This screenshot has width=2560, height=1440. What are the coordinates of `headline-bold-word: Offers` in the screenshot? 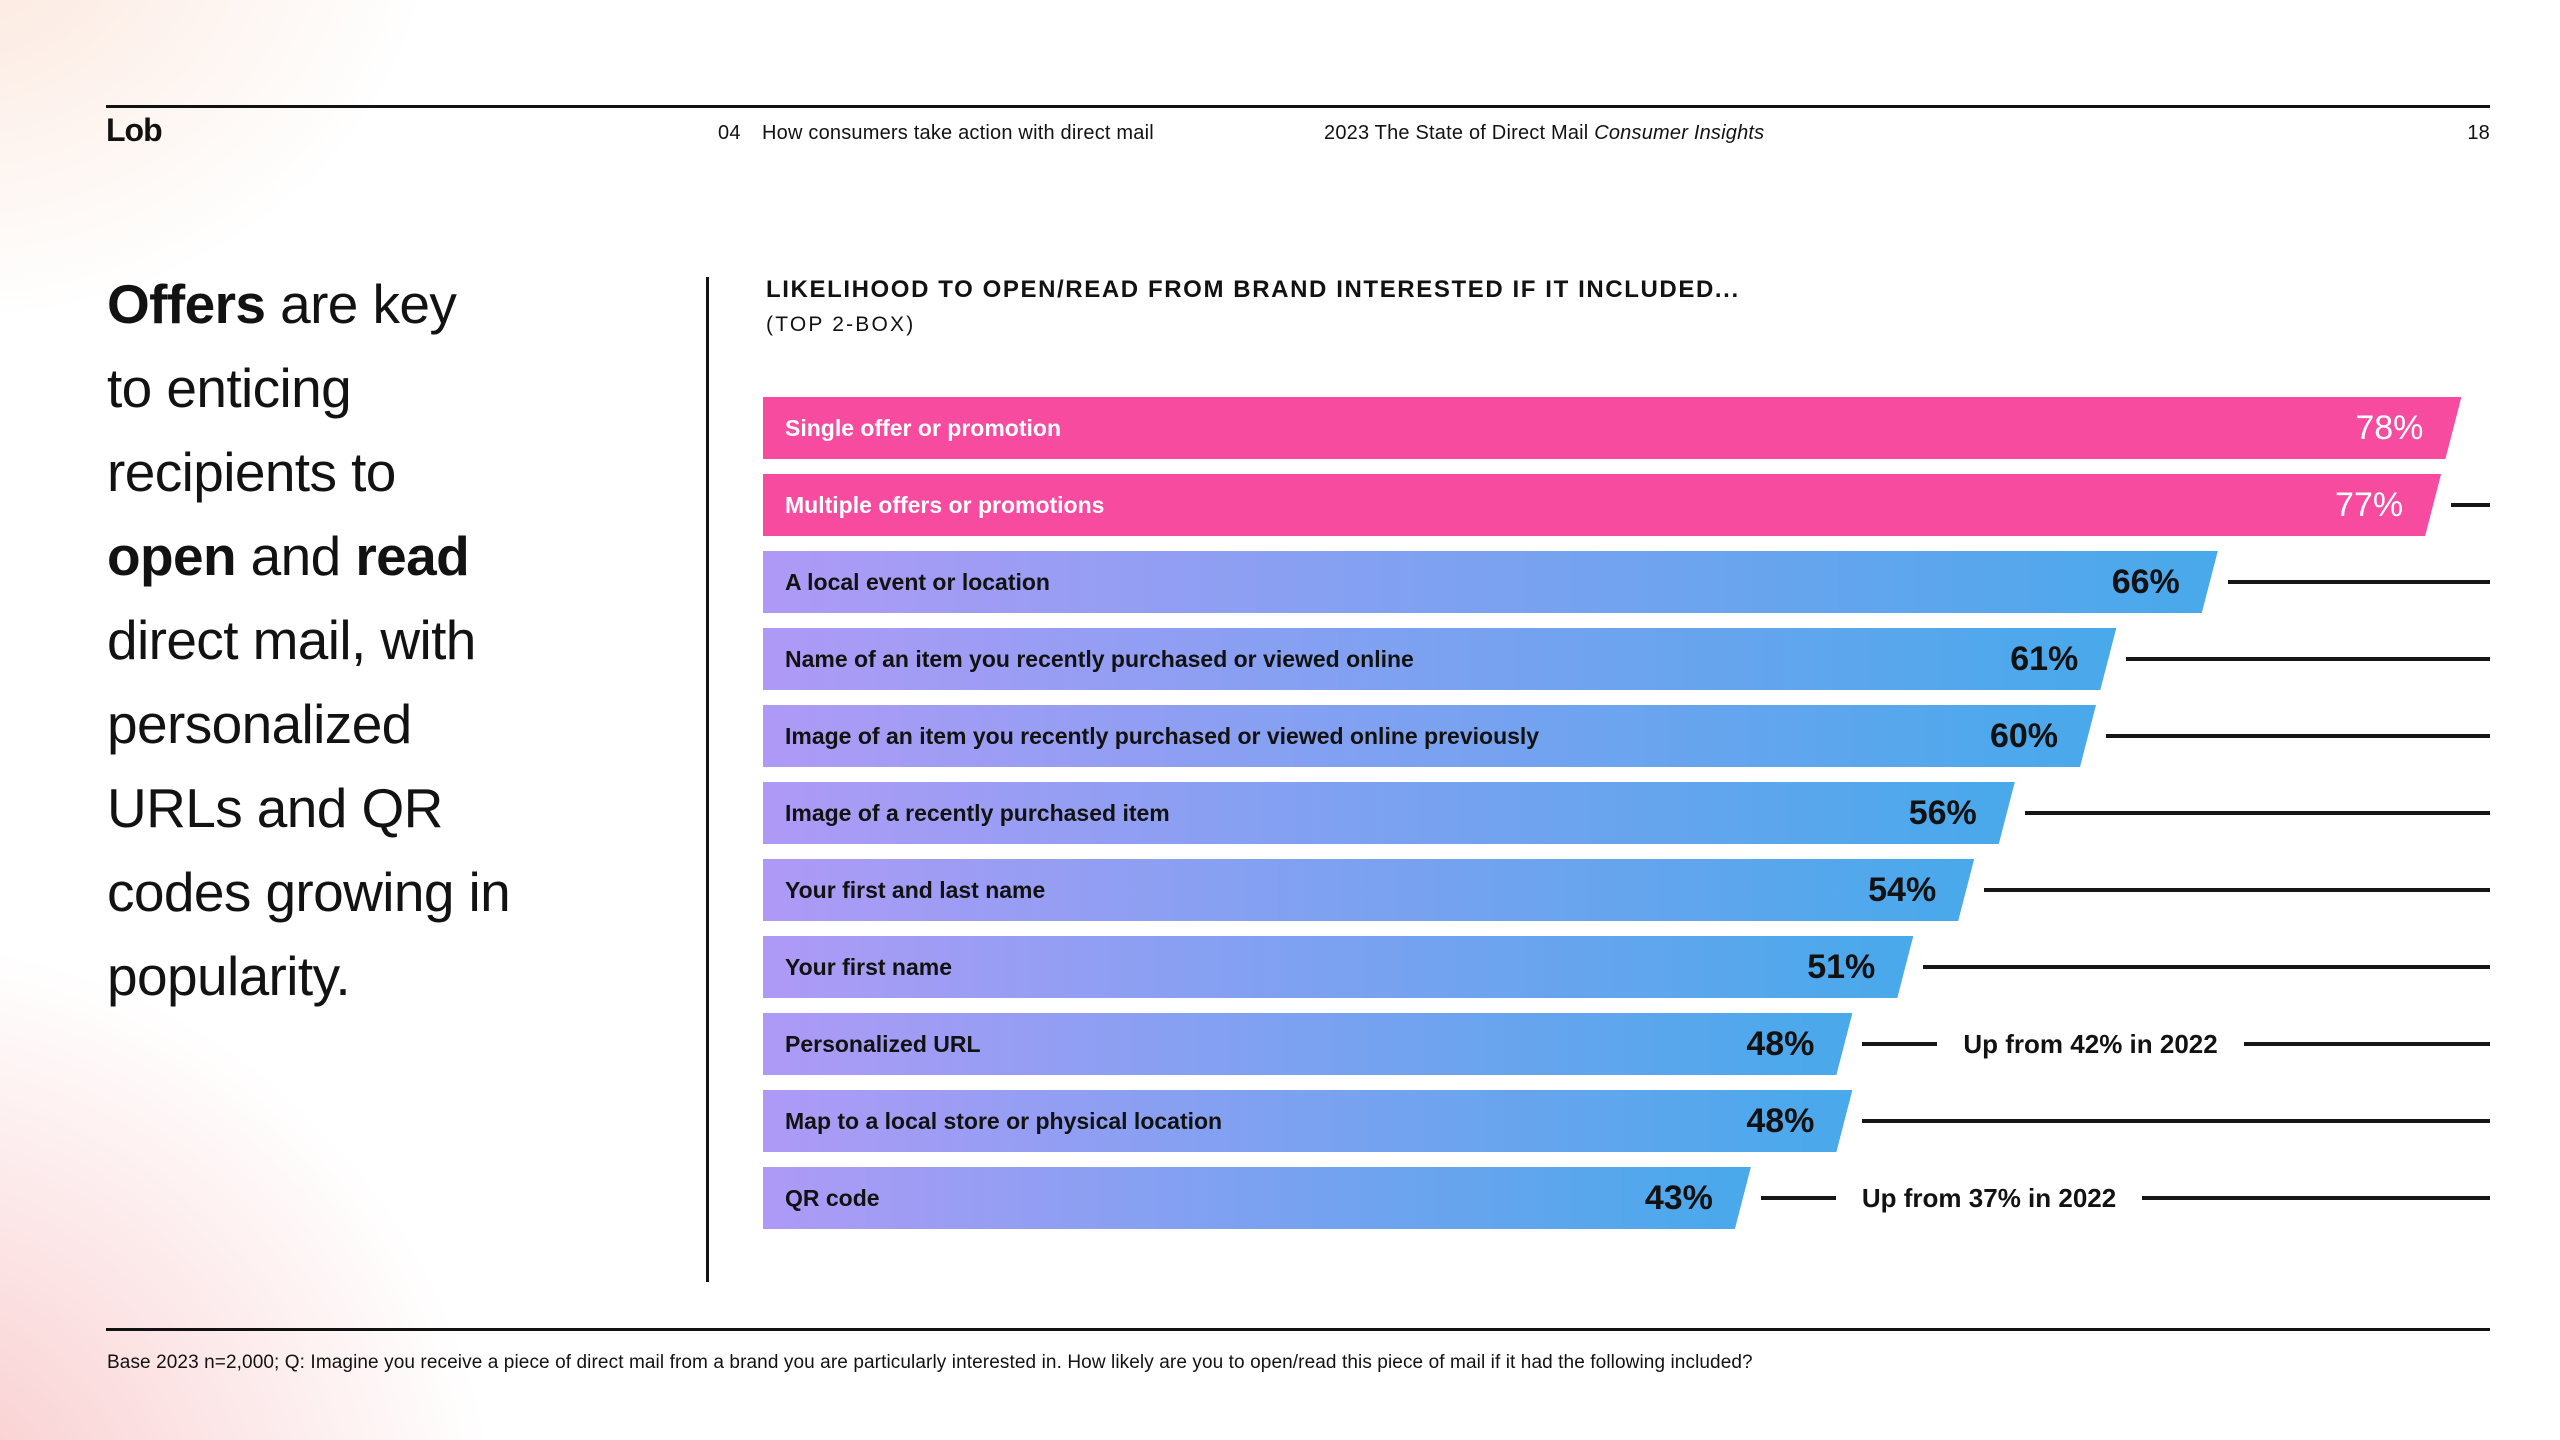 It's located at (186, 304).